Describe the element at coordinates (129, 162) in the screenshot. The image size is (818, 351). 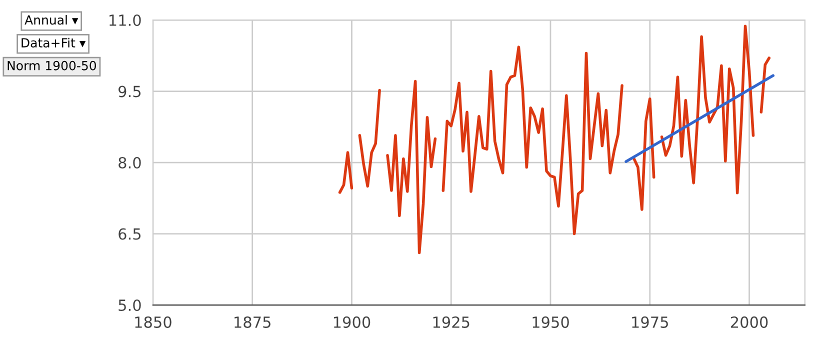
I see `y-tick-label: 8.0` at that location.